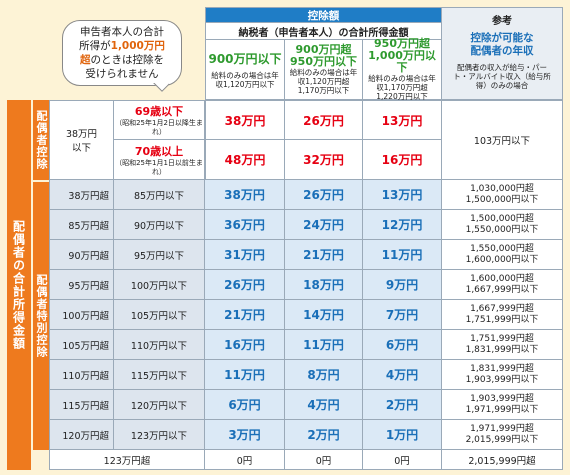 This screenshot has height=475, width=570. What do you see at coordinates (81, 375) in the screenshot?
I see `row-from: 110万円超` at bounding box center [81, 375].